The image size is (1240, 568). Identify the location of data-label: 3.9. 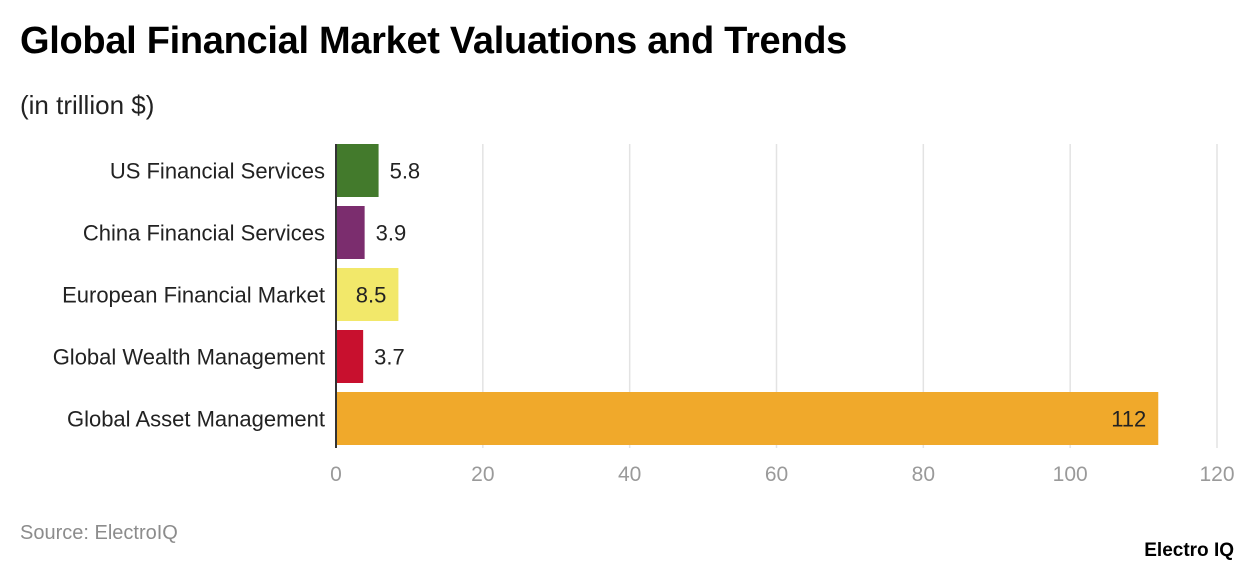
(391, 233).